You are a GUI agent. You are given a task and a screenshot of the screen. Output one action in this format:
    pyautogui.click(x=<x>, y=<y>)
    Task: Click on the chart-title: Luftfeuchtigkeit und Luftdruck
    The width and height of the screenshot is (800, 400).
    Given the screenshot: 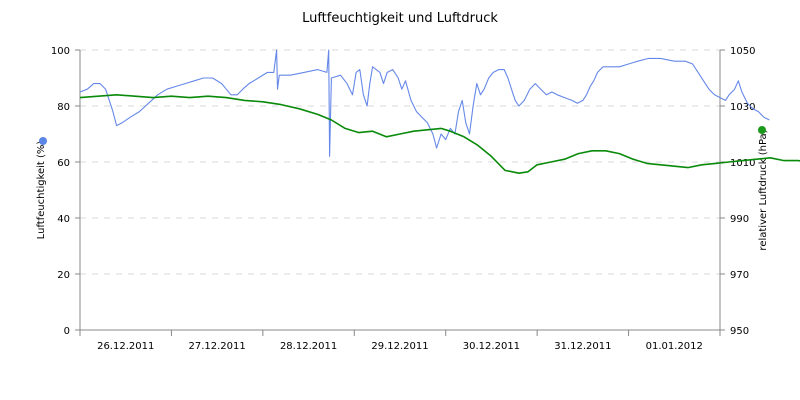 What is the action you would take?
    pyautogui.click(x=400, y=18)
    